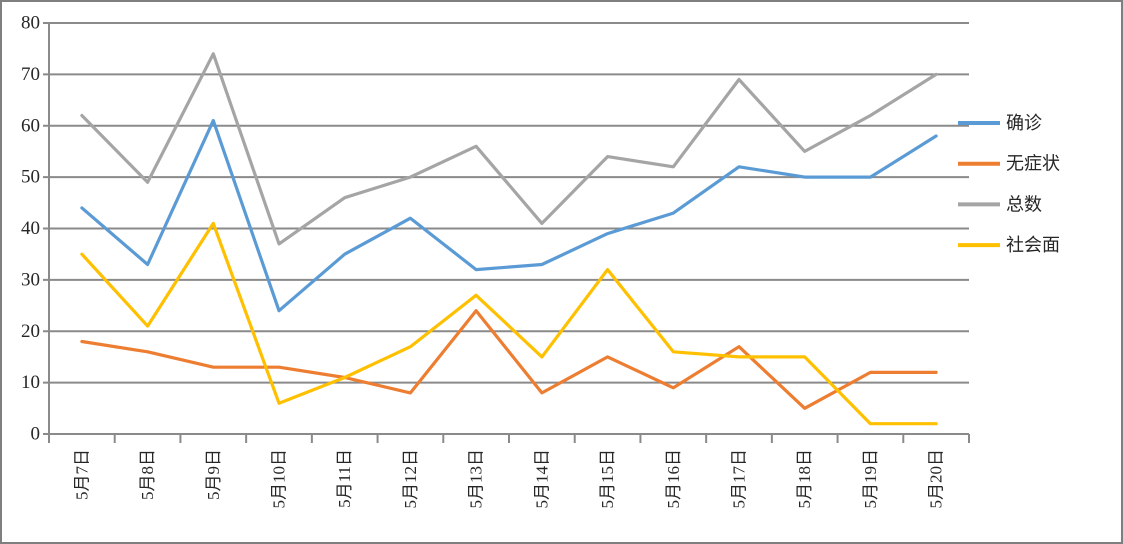 The width and height of the screenshot is (1123, 544). What do you see at coordinates (673, 479) in the screenshot?
I see `x-axis-label: 5月16日` at bounding box center [673, 479].